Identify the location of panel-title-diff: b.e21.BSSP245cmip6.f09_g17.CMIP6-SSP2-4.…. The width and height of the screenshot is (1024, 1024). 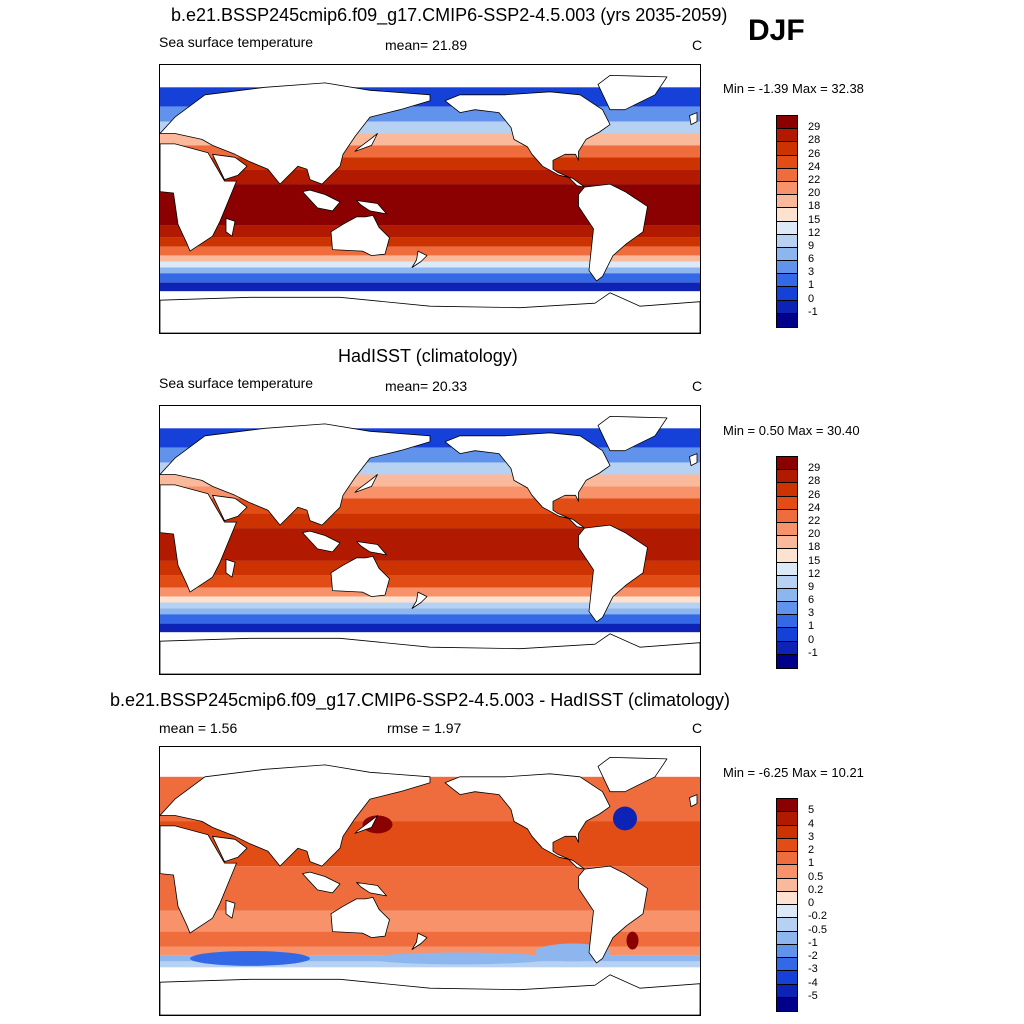
(420, 700).